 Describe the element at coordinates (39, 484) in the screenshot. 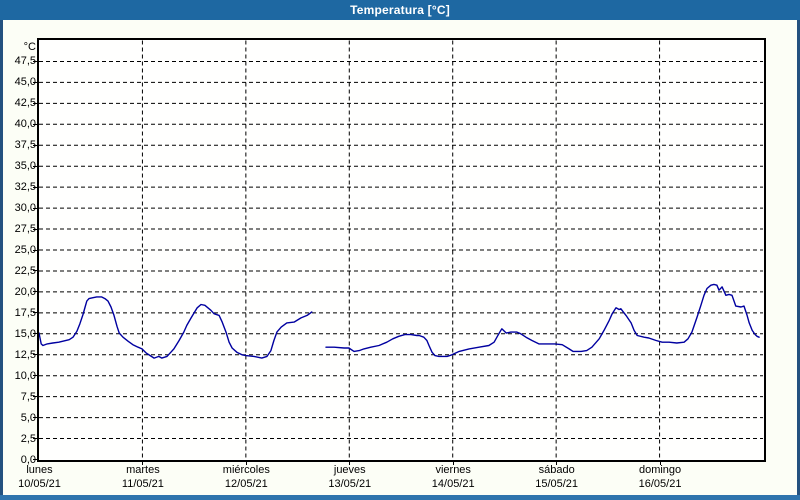

I see `x-day-date: 10/05/21` at that location.